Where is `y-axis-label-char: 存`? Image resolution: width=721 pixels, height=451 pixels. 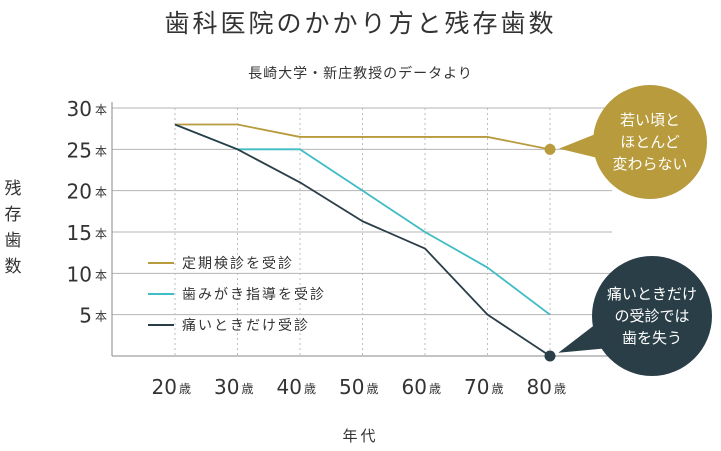 y-axis-label-char: 存 is located at coordinates (13, 215).